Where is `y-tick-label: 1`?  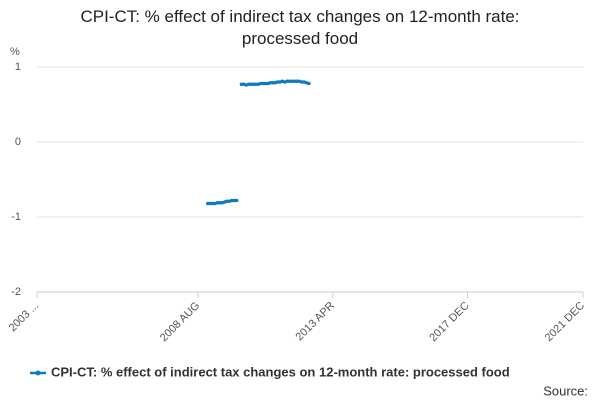
y-tick-label: 1 is located at coordinates (18, 67).